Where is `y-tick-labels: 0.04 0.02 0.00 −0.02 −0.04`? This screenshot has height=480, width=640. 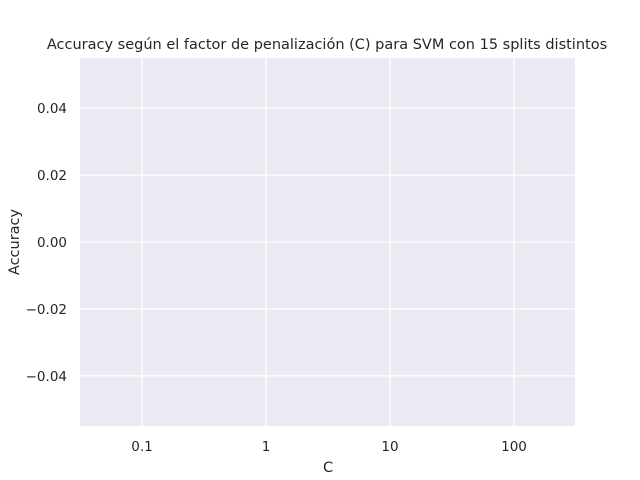
y-tick-labels: 0.04 0.02 0.00 −0.02 −0.04 is located at coordinates (46, 243).